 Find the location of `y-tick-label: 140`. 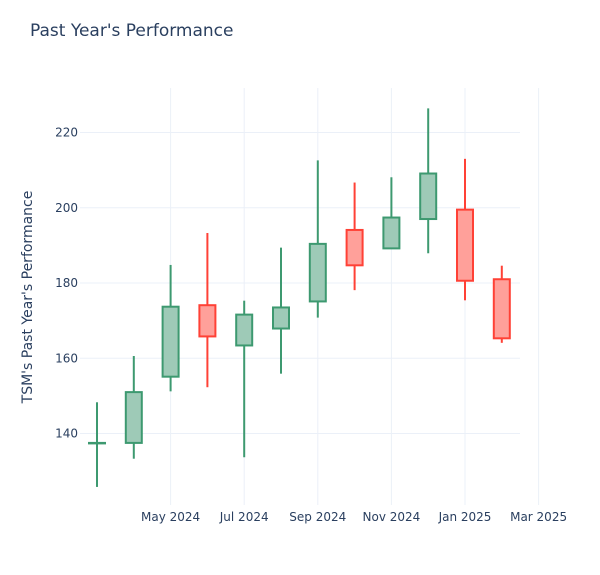

y-tick-label: 140 is located at coordinates (66, 434).